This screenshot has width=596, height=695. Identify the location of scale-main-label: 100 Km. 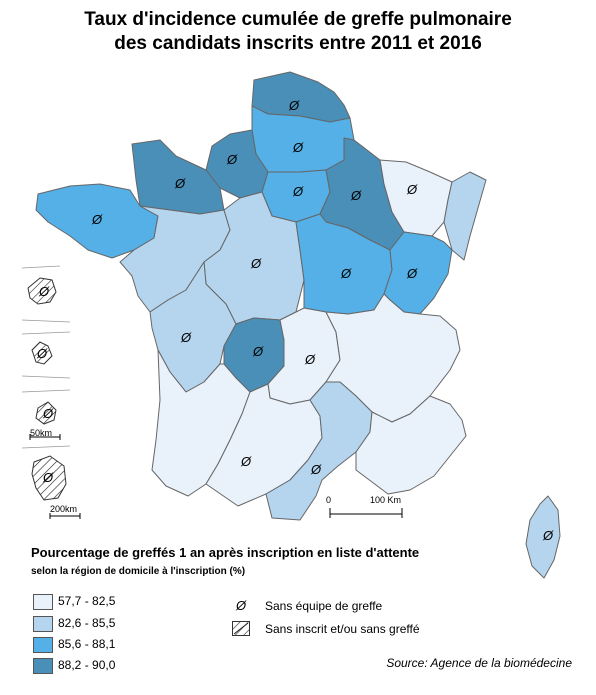
(385, 500).